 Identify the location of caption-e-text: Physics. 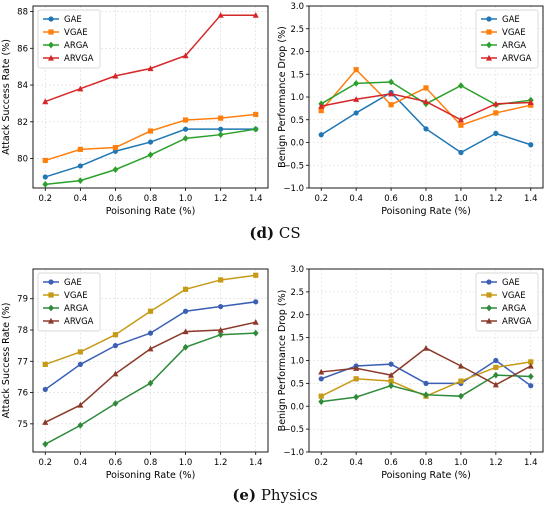
(289, 495).